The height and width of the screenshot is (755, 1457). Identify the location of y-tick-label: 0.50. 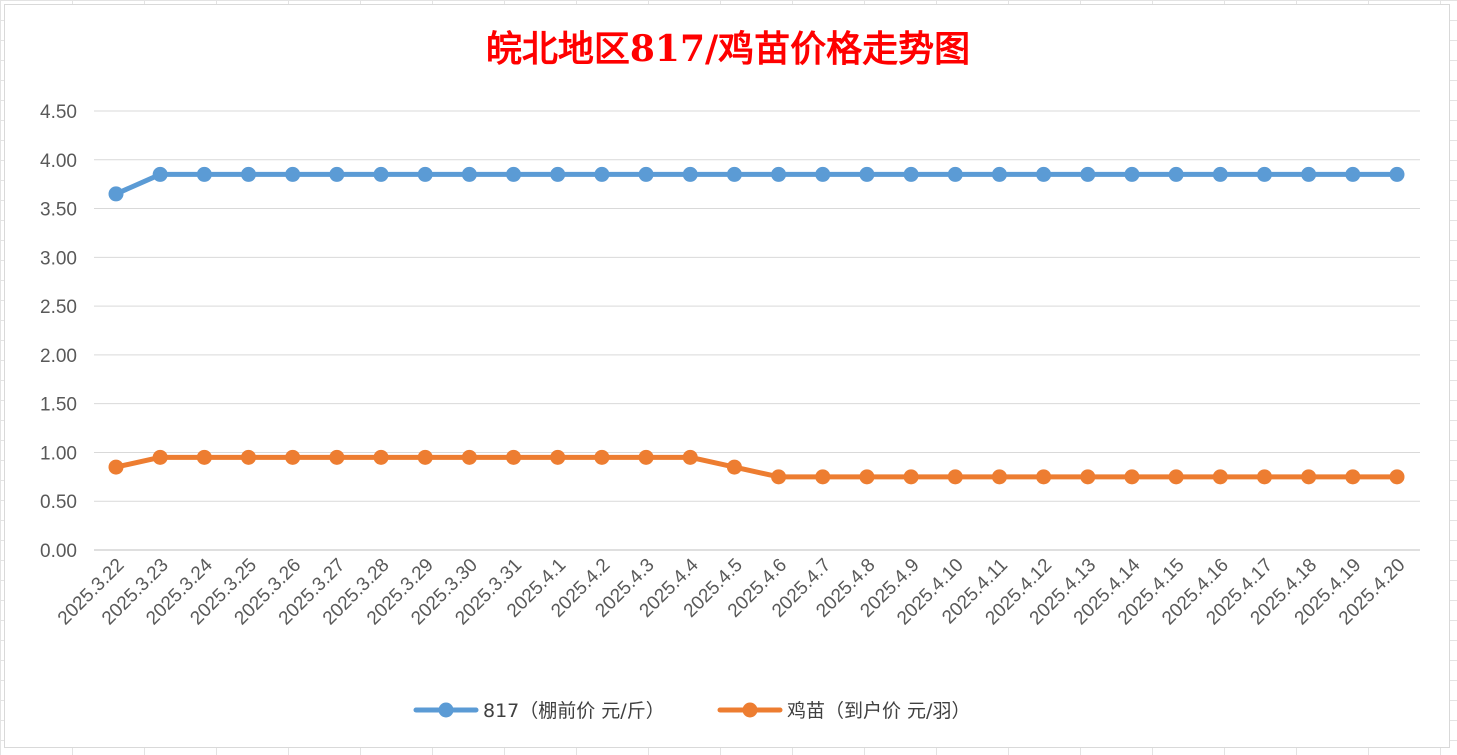
(58, 502).